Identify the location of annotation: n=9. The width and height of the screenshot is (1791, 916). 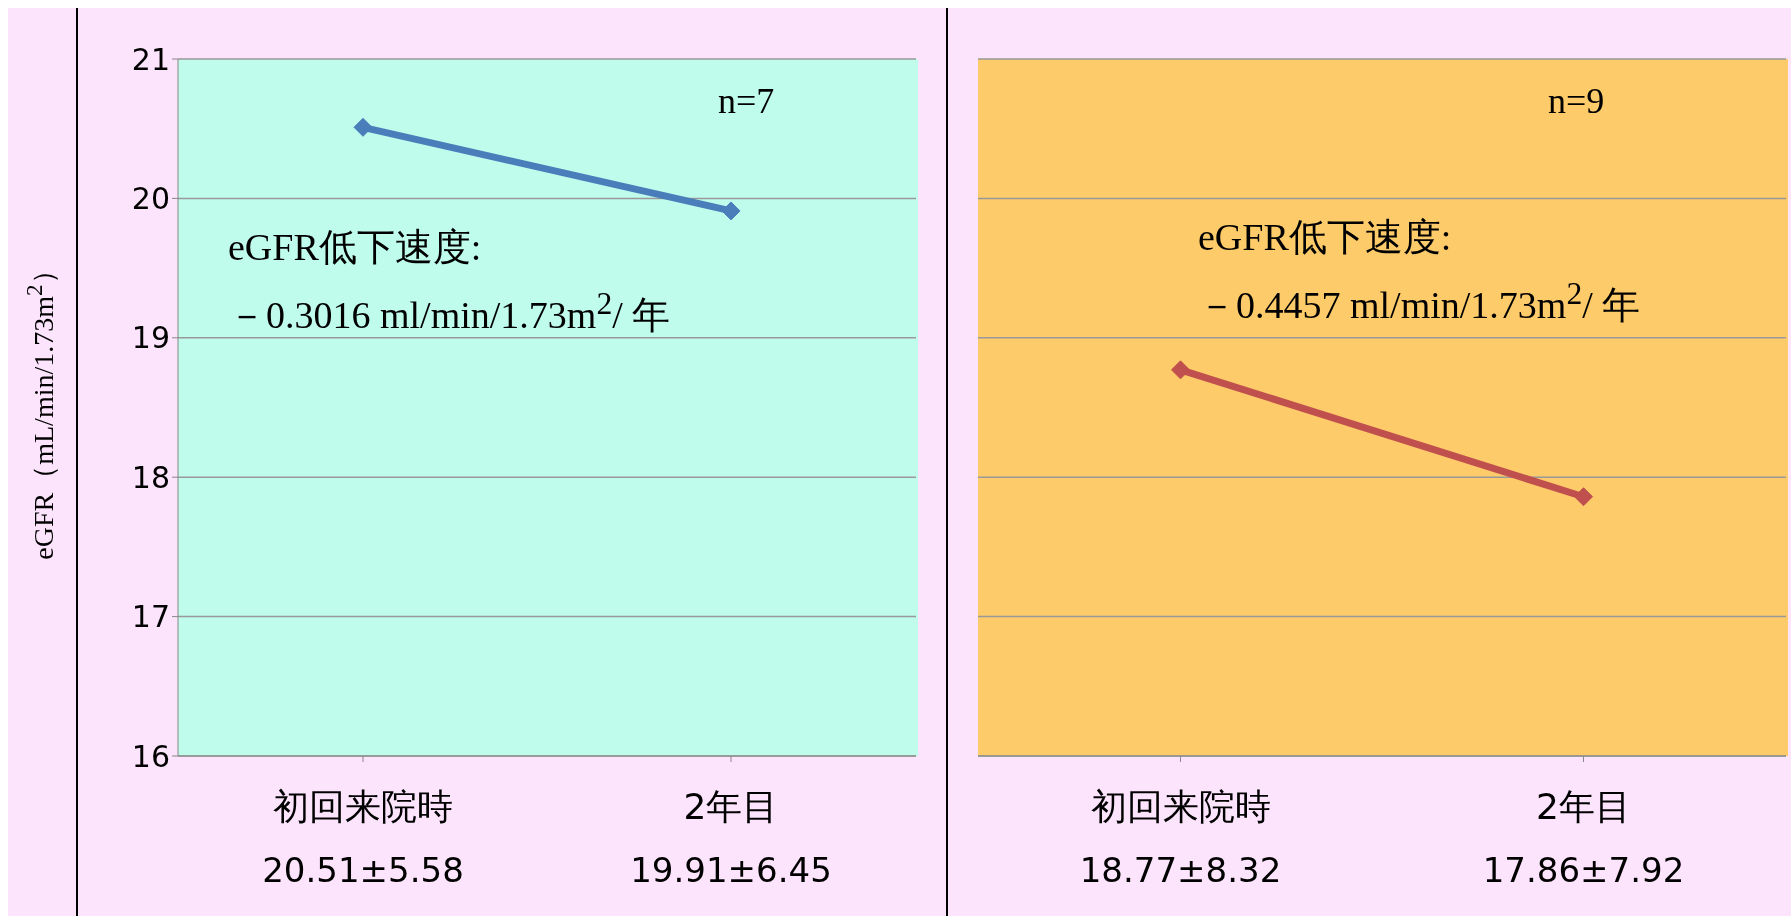
(1576, 101).